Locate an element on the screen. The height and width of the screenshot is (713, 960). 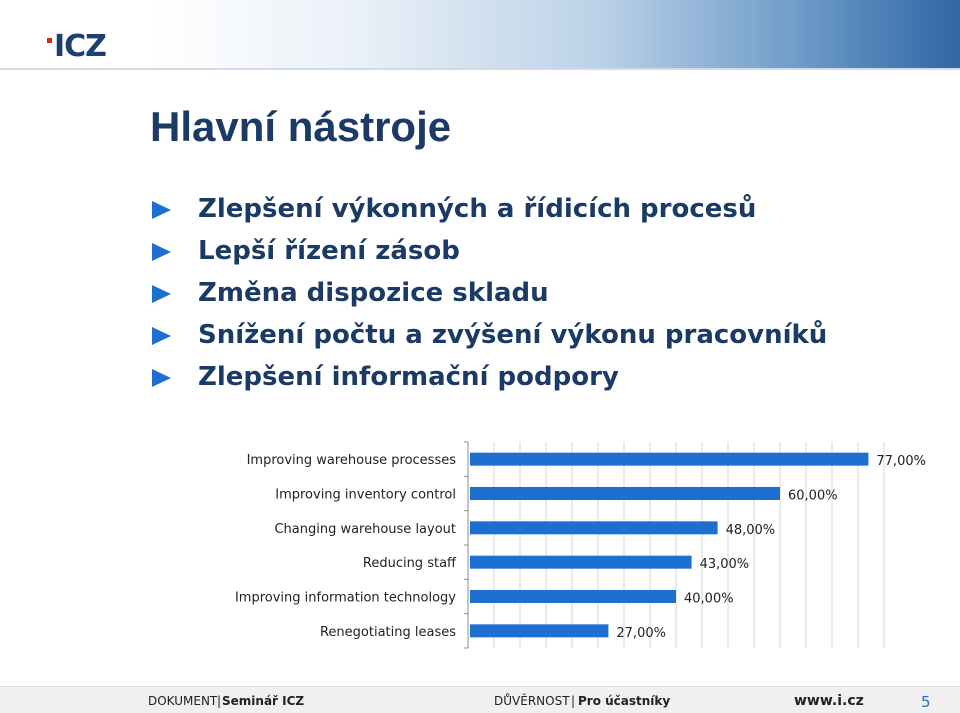
bullet-item: Změna dispozice skladu is located at coordinates (489, 295).